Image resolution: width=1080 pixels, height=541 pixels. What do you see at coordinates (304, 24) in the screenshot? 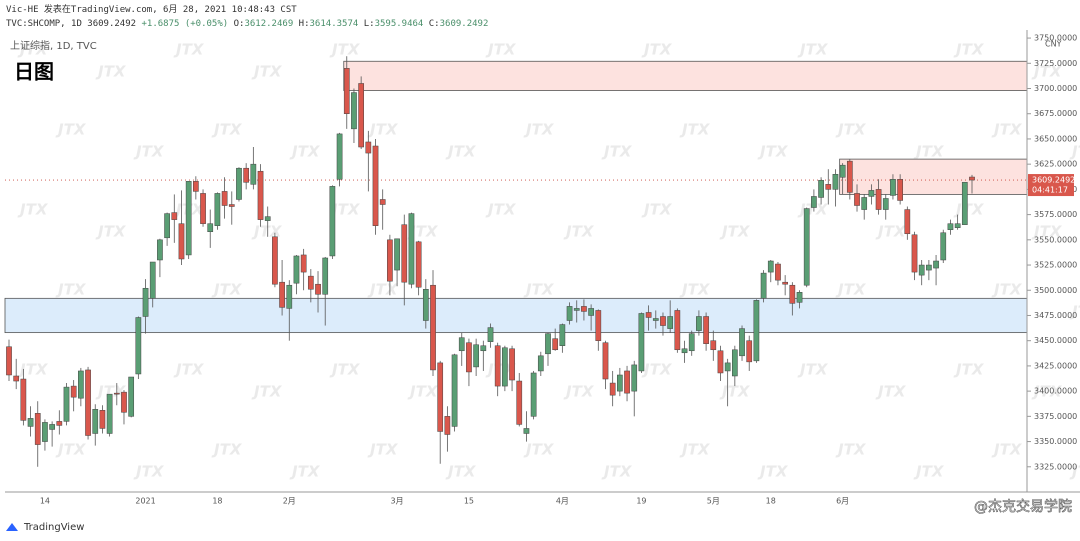
I see `ohlc-label: H:` at bounding box center [304, 24].